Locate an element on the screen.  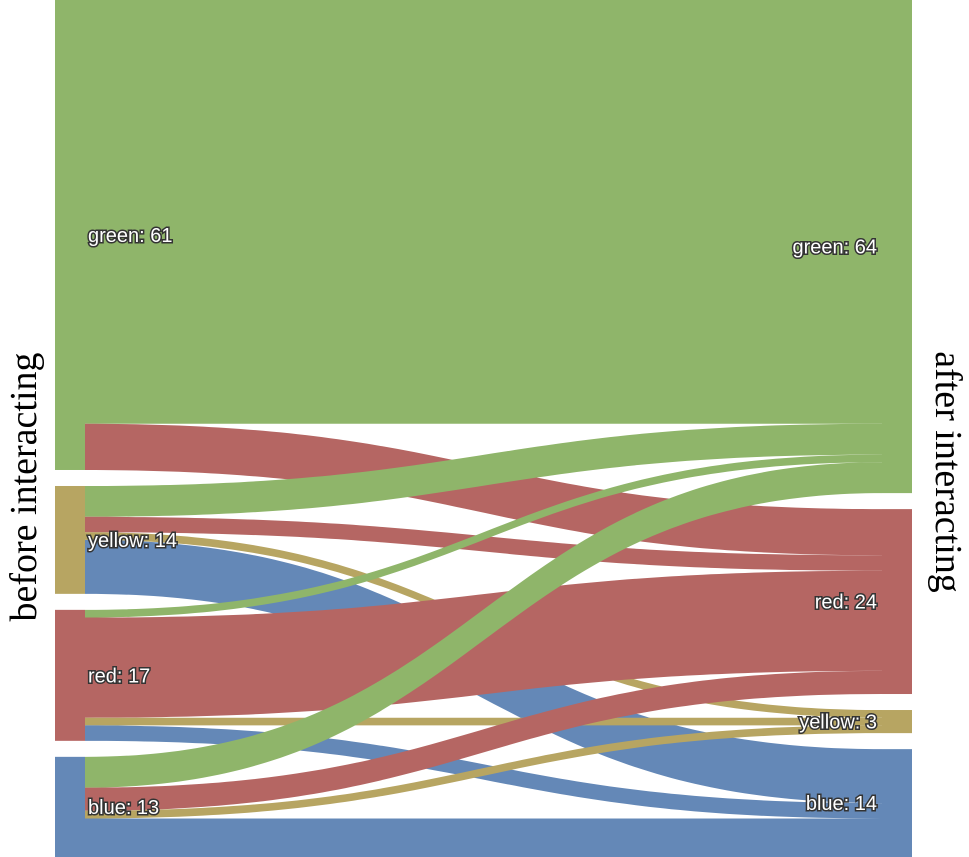
flow-yellow-to-green is located at coordinates (483, 470).